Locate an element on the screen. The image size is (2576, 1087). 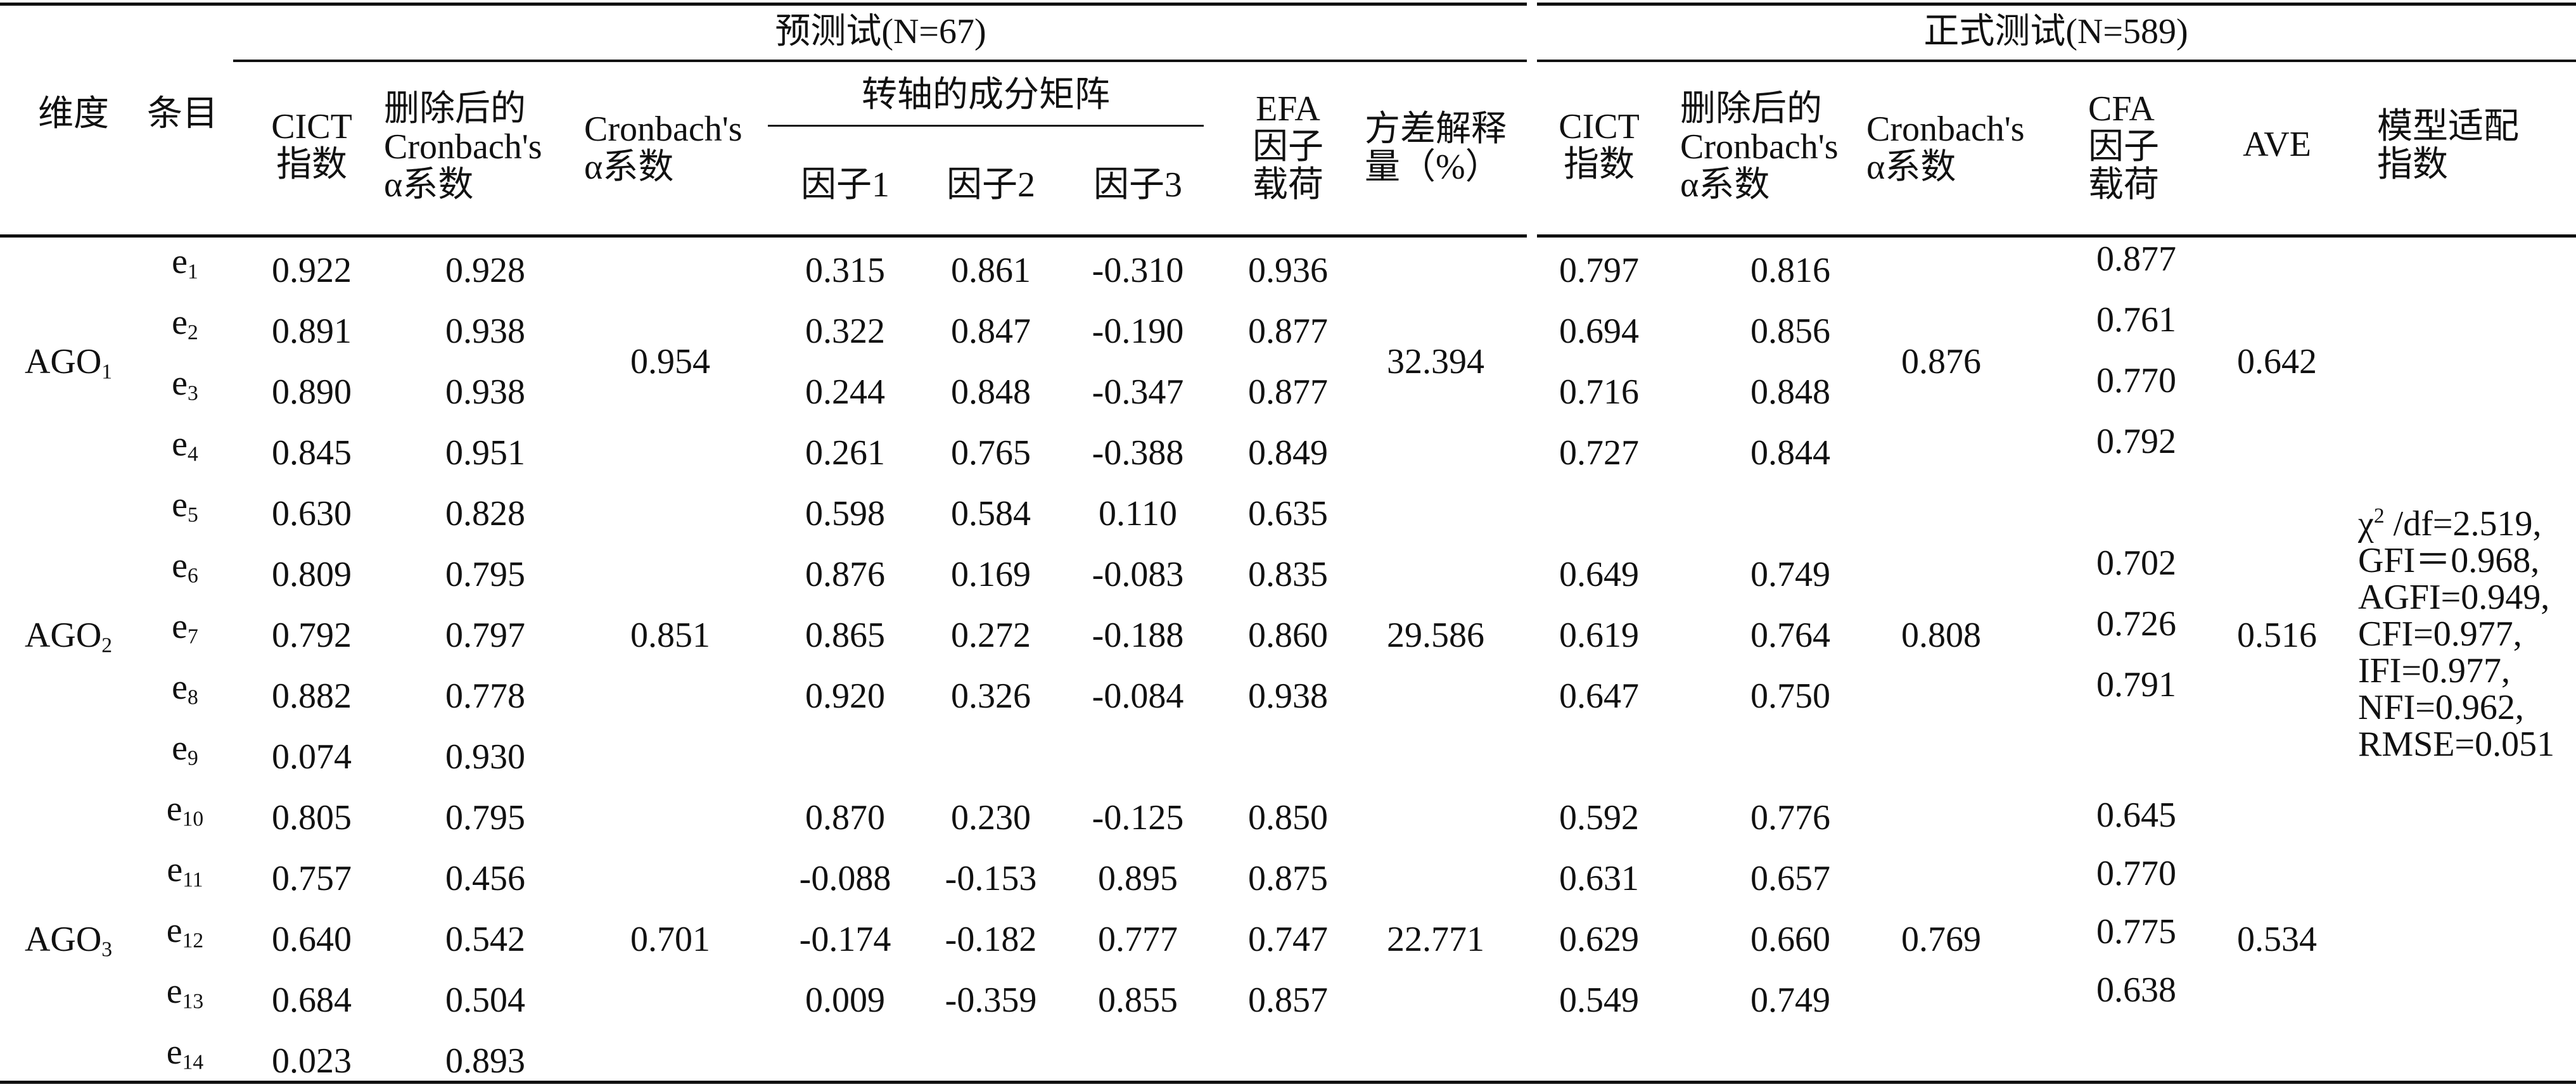
fit-line: CFI=0.977, is located at coordinates (2440, 634).